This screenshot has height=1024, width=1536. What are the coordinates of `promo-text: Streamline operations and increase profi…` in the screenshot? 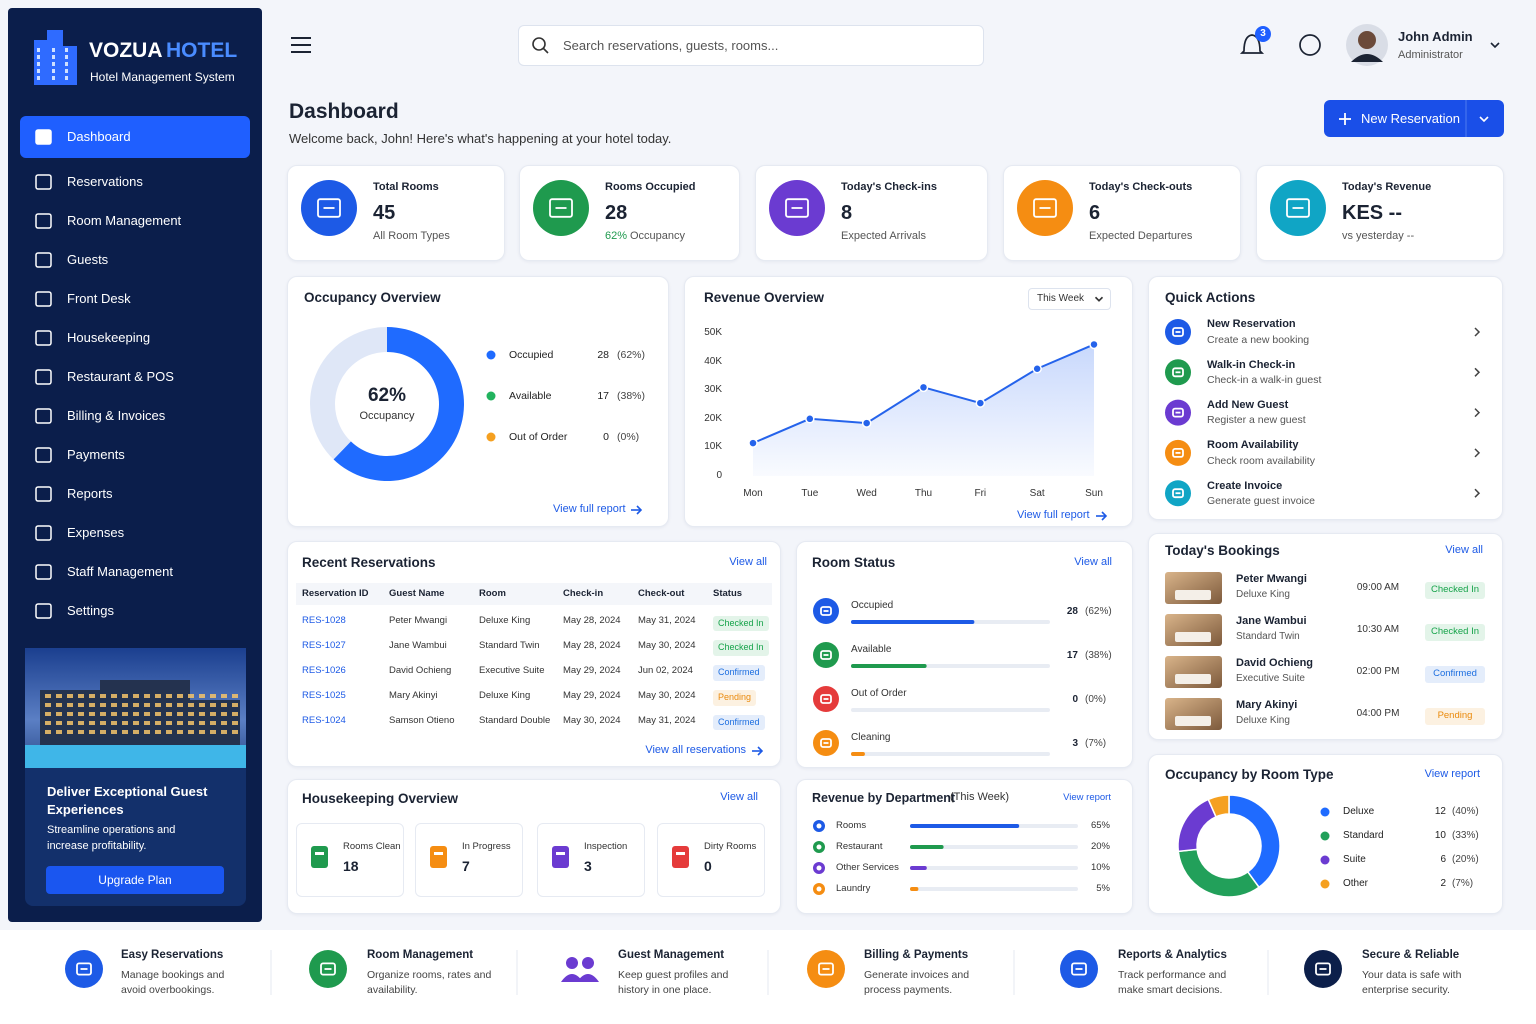 It's located at (111, 838).